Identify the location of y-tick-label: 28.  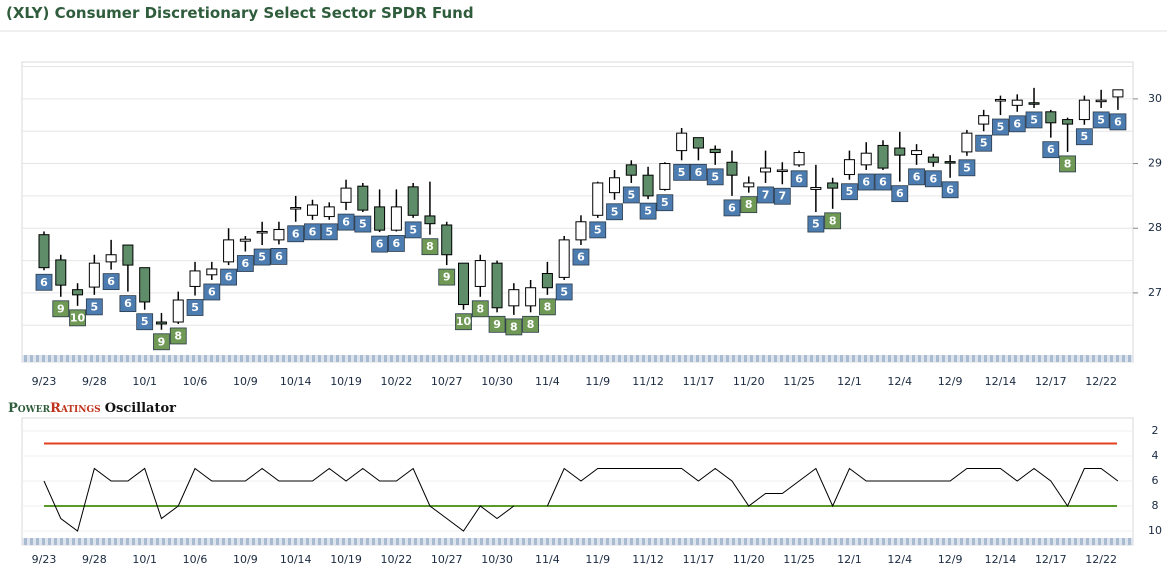
(1155, 227).